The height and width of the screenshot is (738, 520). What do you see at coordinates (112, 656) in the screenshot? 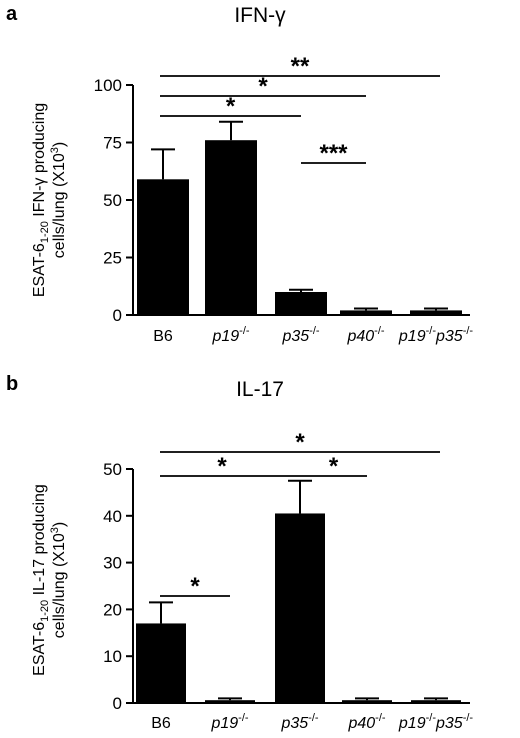
I see `y-tick-label: 10` at bounding box center [112, 656].